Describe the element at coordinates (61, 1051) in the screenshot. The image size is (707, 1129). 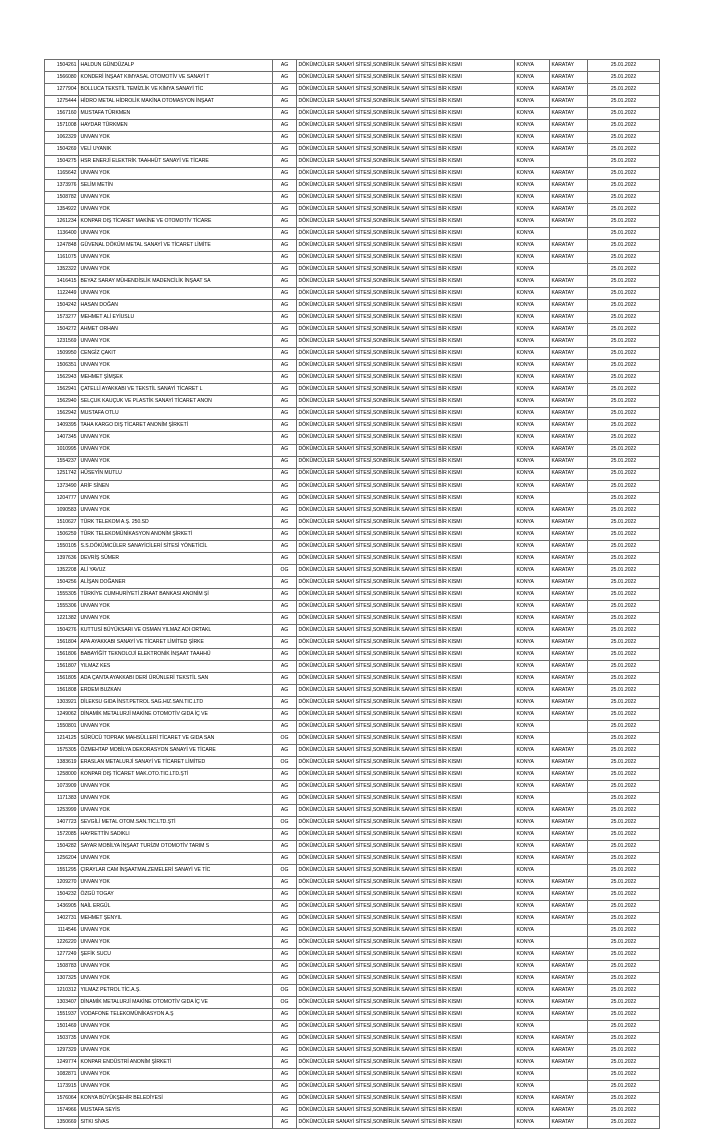
I see `cell-record-number: 1297329` at that location.